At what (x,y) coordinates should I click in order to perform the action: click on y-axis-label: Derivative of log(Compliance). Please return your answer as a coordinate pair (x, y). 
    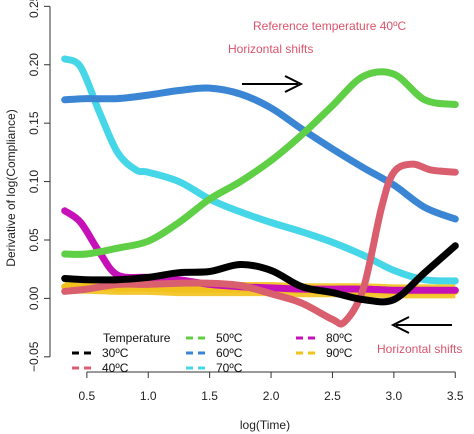
    Looking at the image, I should click on (11, 187).